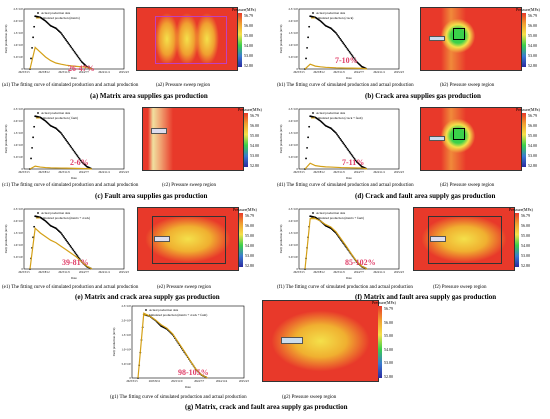 The width and height of the screenshot is (550, 419). Describe the element at coordinates (149, 96) in the screenshot. I see `panel-heading: (a) Matrix area supplies gas production` at that location.